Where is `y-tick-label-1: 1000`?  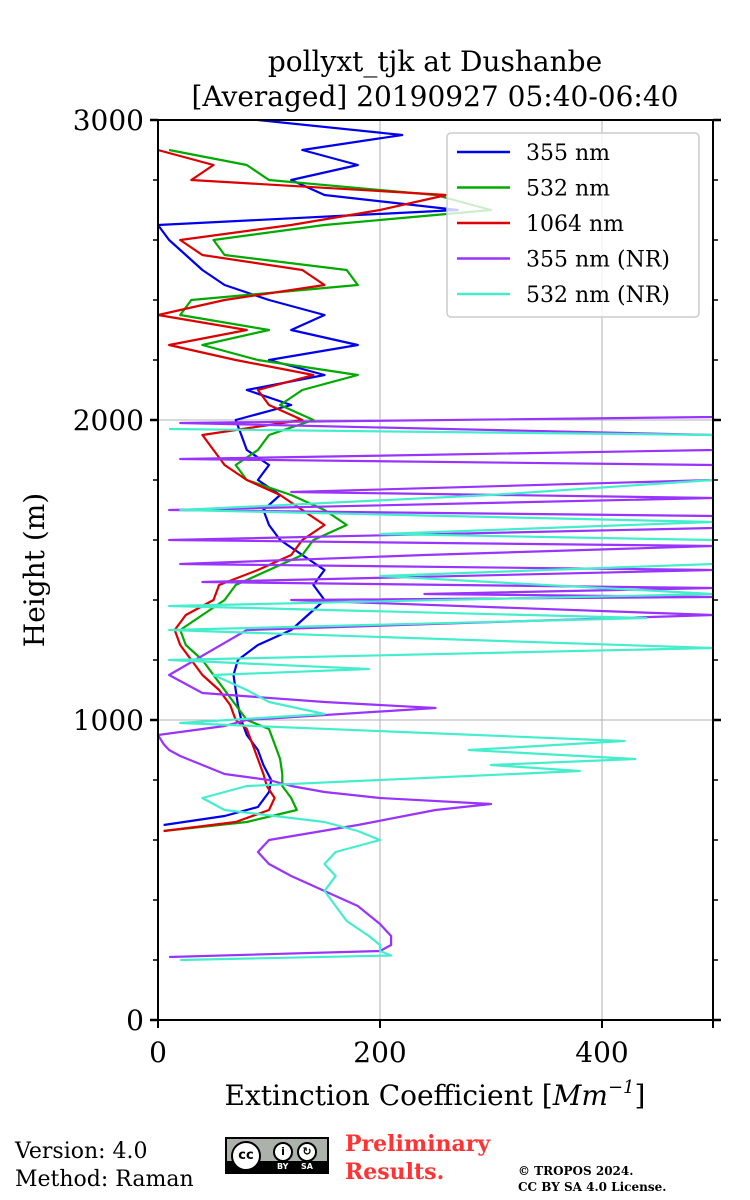 y-tick-label-1: 1000 is located at coordinates (108, 720).